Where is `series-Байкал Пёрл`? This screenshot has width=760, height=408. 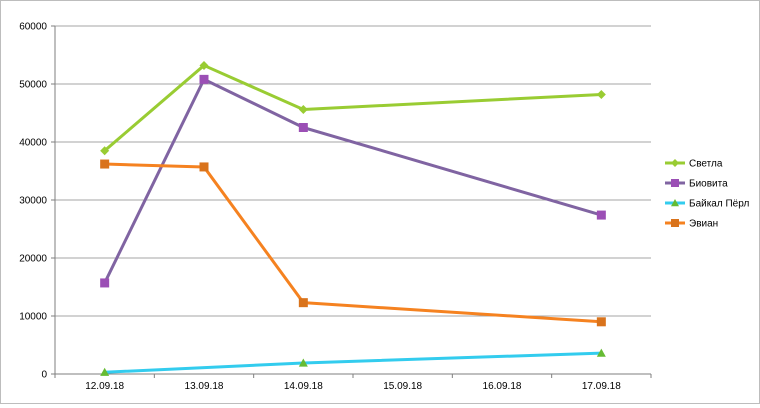 series-Байкал Пёрл is located at coordinates (353, 362).